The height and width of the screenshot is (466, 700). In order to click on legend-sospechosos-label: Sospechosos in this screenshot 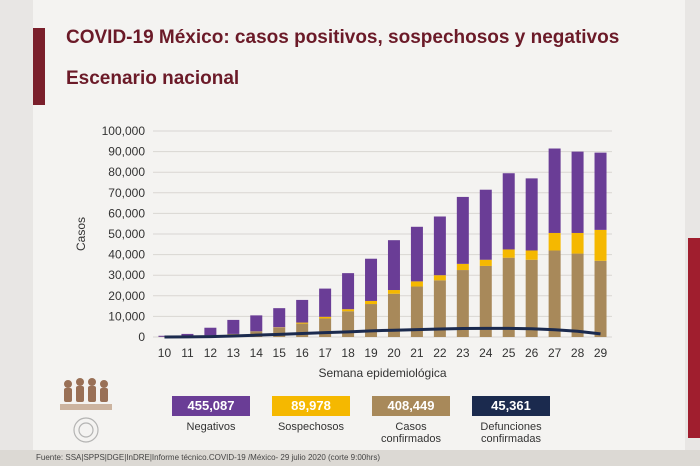, I will do `click(311, 427)`.